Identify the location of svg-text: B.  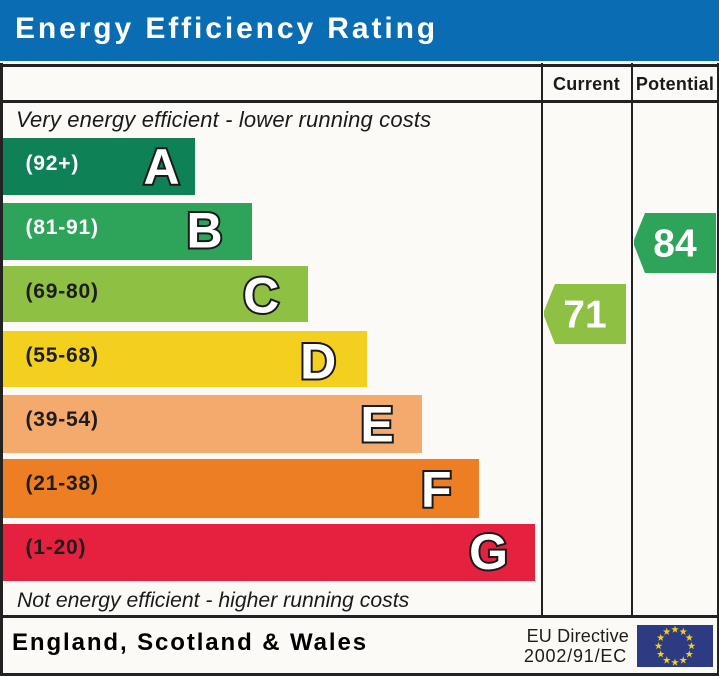
(204, 231).